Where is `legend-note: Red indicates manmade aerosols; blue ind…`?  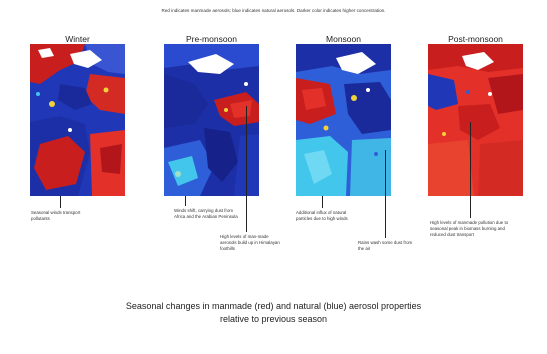 legend-note: Red indicates manmade aerosols; blue ind… is located at coordinates (273, 10).